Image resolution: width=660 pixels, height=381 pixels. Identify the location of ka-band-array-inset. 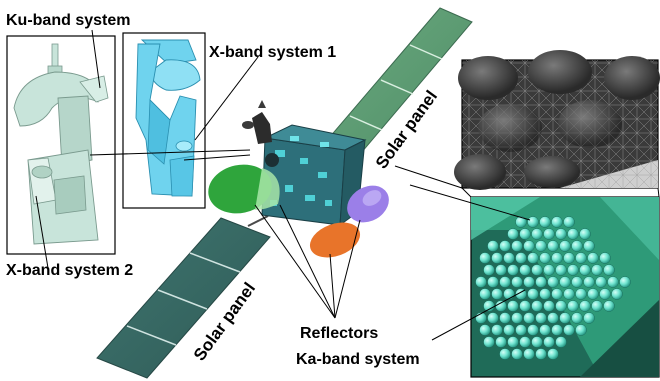
(565, 287).